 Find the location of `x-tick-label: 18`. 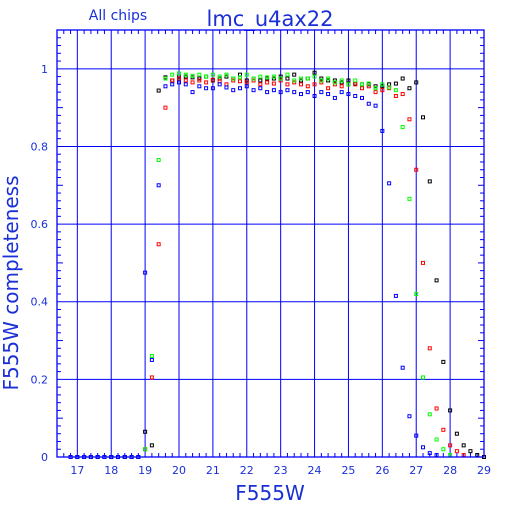

x-tick-label: 18 is located at coordinates (111, 470).